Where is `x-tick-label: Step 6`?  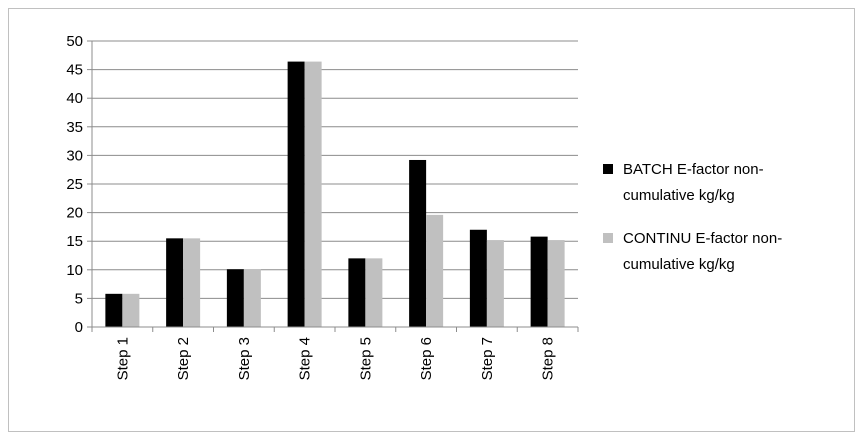 x-tick-label: Step 6 is located at coordinates (426, 358).